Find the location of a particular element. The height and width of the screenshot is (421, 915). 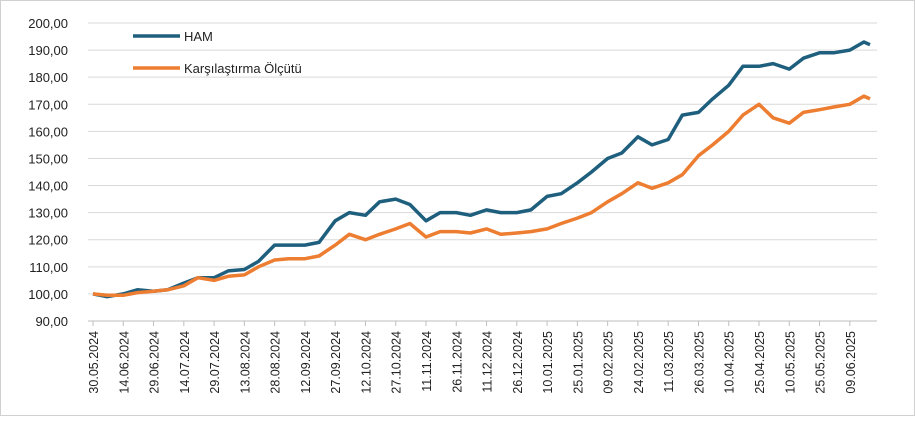

x-tick-label: 13.08.2024 is located at coordinates (245, 362).